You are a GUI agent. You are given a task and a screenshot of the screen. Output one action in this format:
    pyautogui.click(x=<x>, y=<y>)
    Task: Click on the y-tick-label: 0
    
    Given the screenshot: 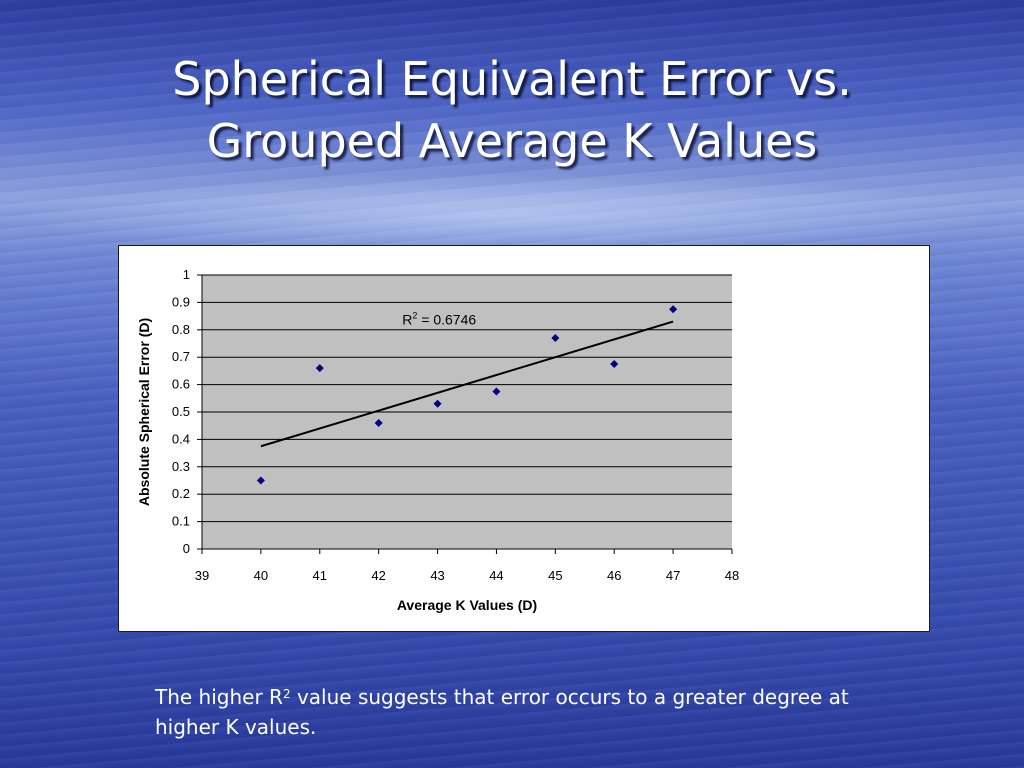 What is the action you would take?
    pyautogui.click(x=186, y=548)
    